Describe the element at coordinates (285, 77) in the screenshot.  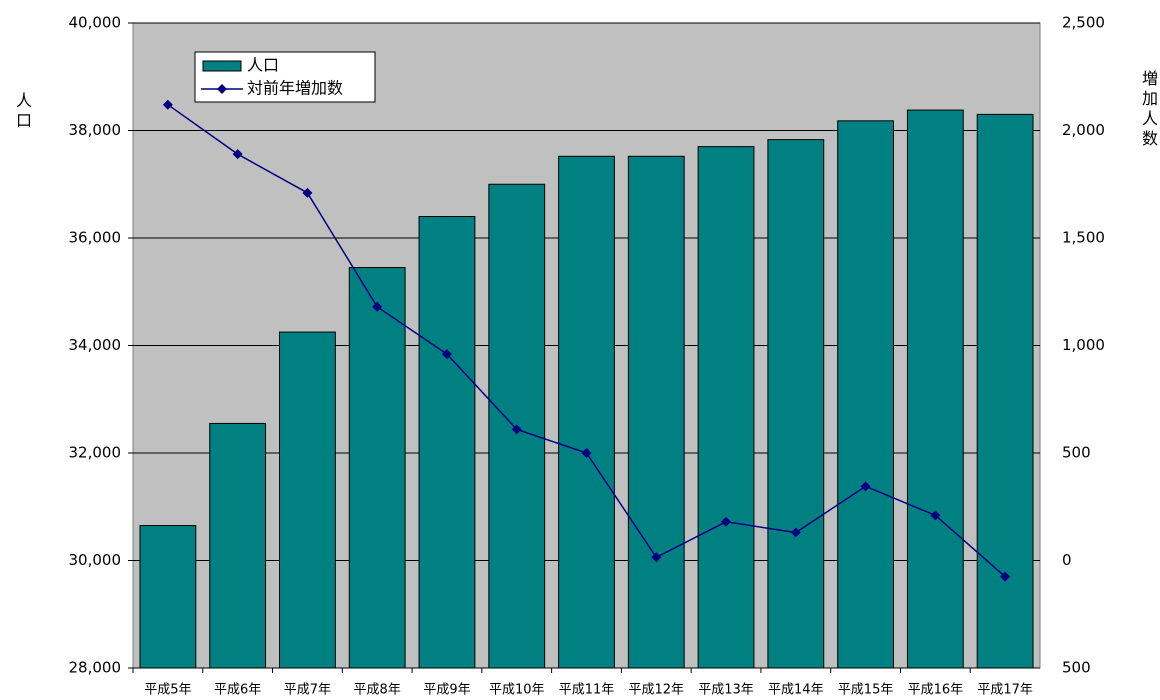
I see `legend-box` at that location.